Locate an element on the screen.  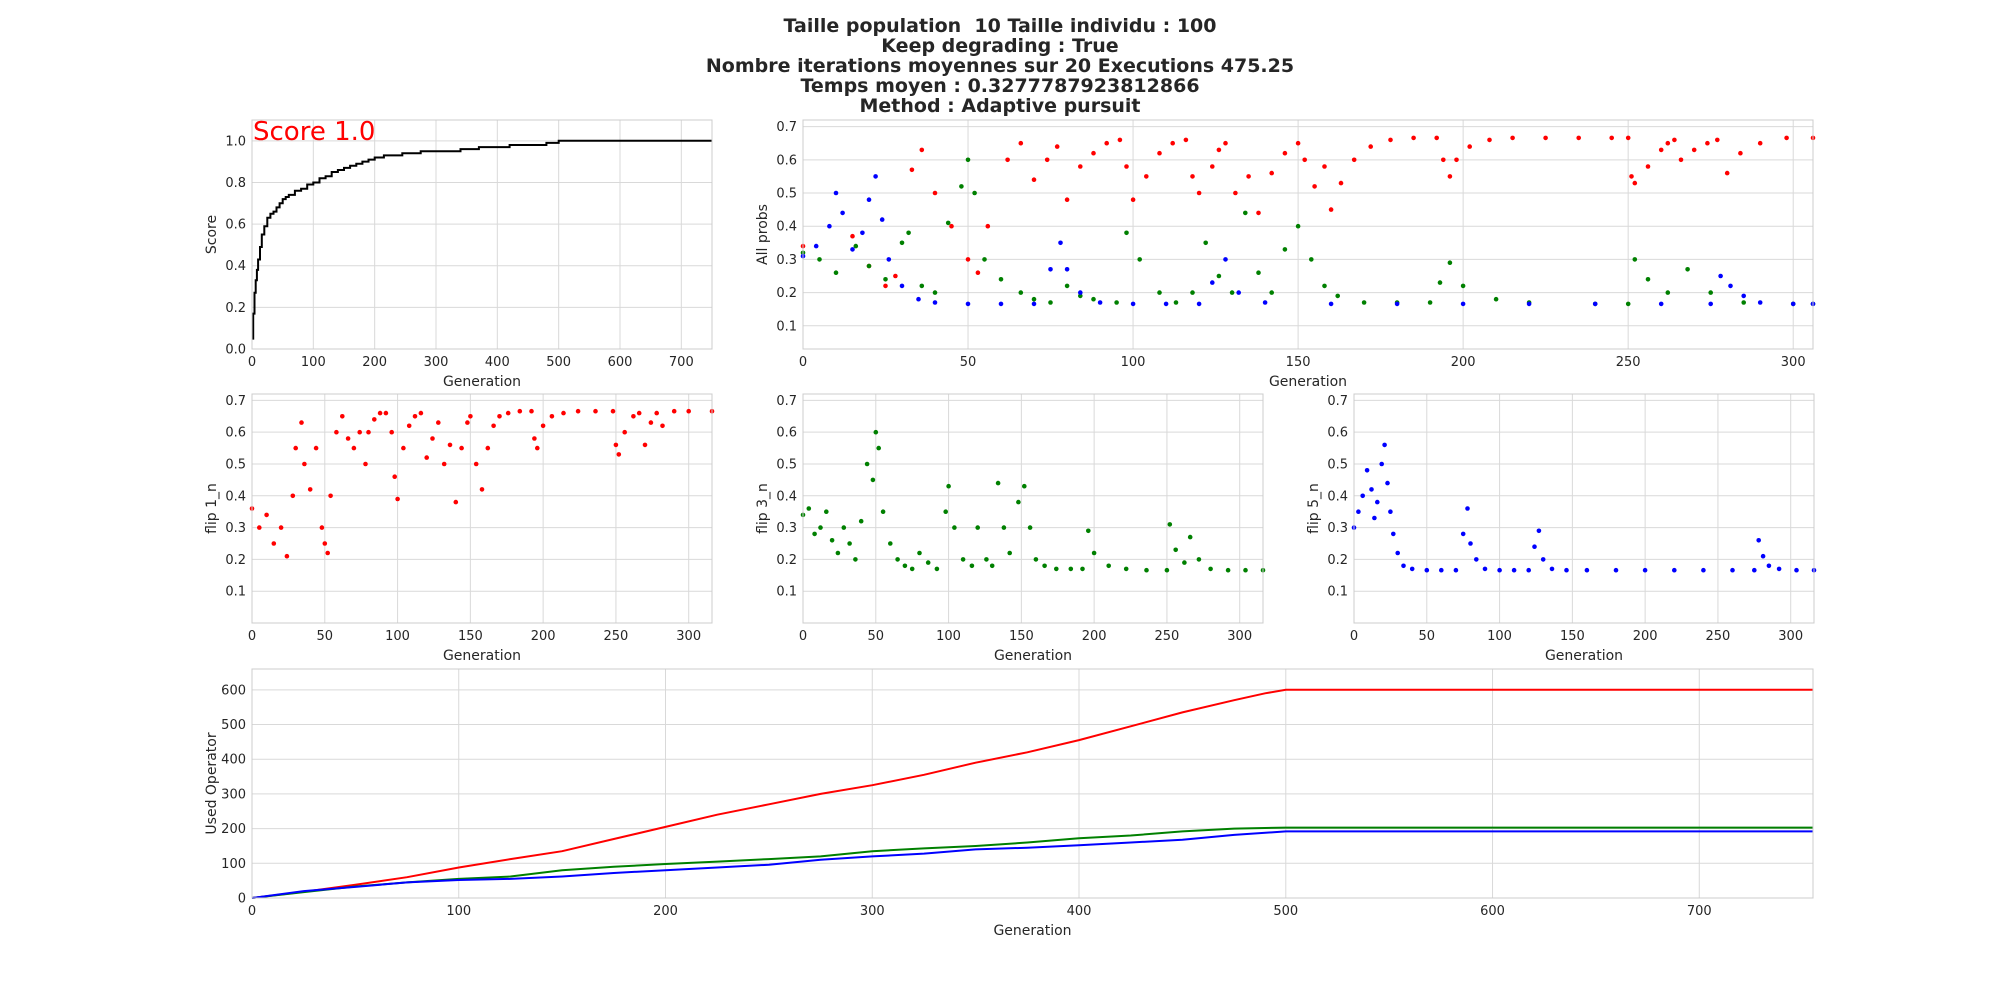
y-tick-label: 0.5 is located at coordinates (786, 194).